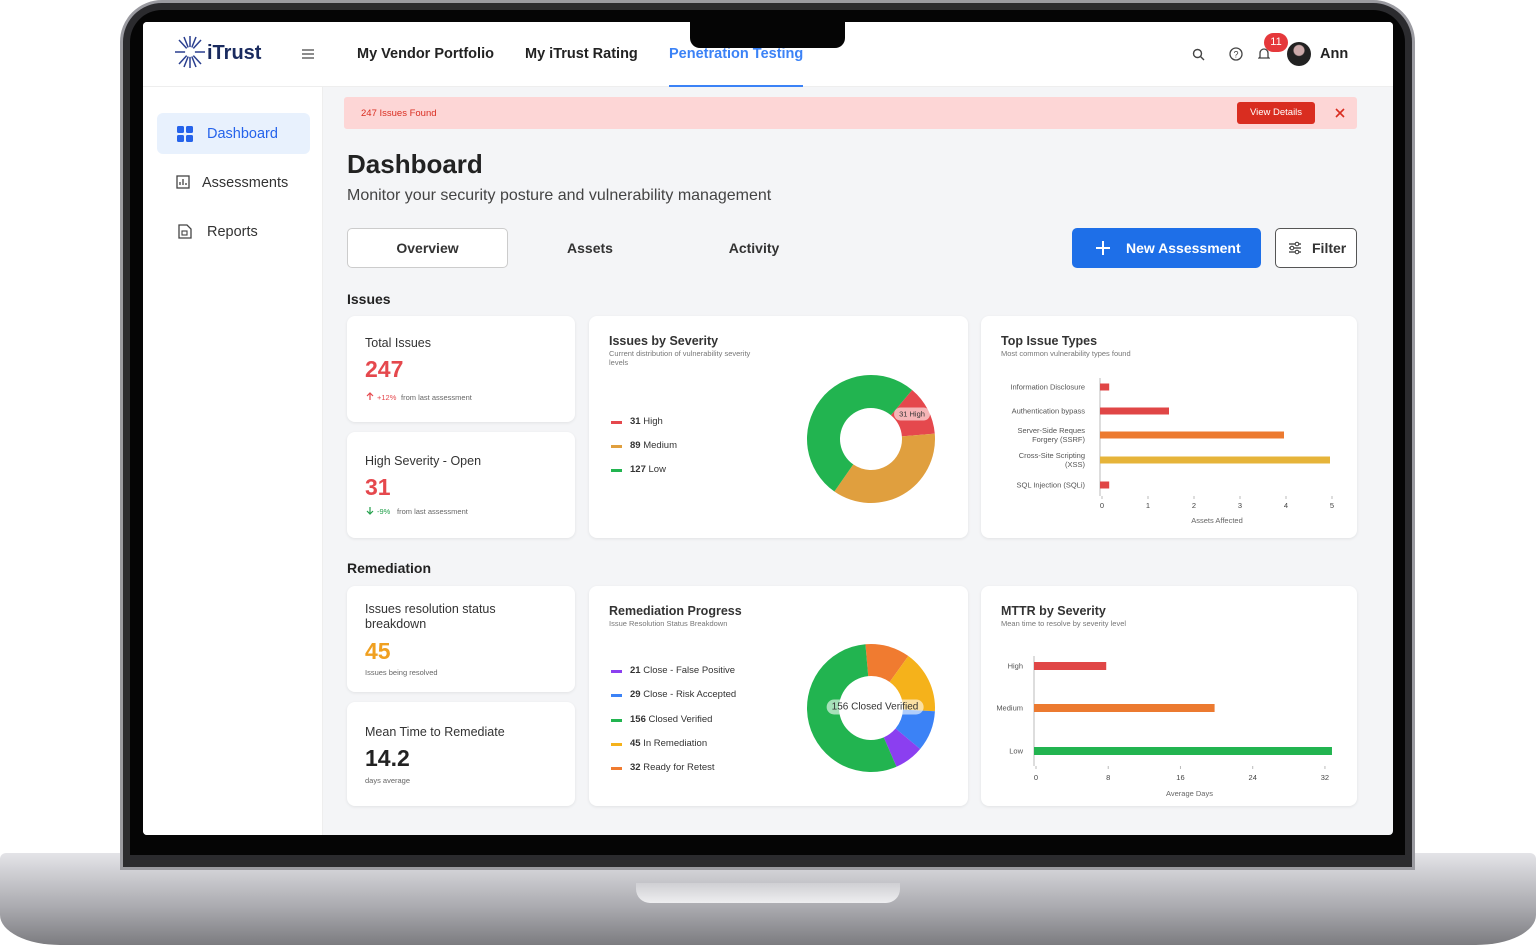 The height and width of the screenshot is (950, 1536). I want to click on legend-item: 45 In Remediation, so click(668, 743).